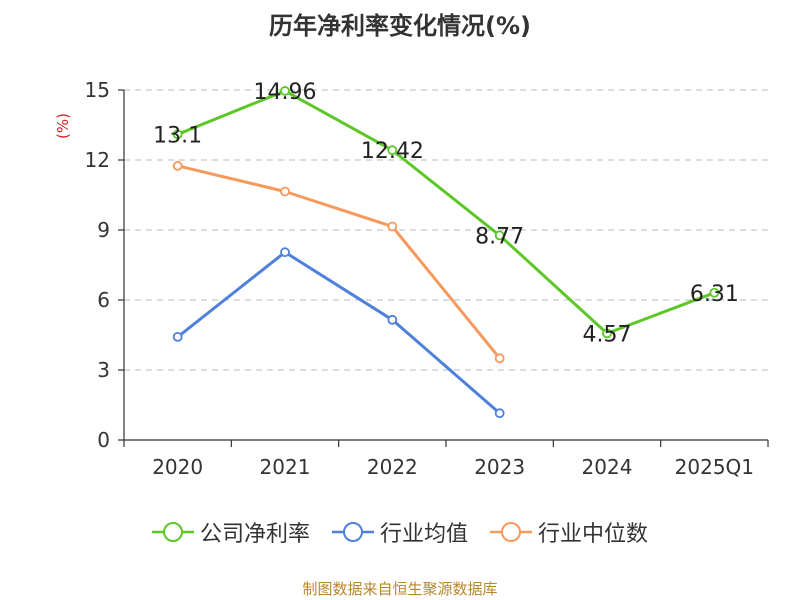 The height and width of the screenshot is (600, 800). What do you see at coordinates (97, 90) in the screenshot?
I see `y-tick-label: 15` at bounding box center [97, 90].